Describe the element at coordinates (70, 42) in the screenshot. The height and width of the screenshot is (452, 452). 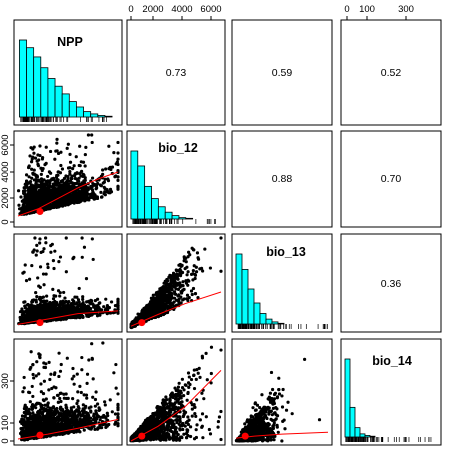
I see `var-name-npp: NPP` at that location.